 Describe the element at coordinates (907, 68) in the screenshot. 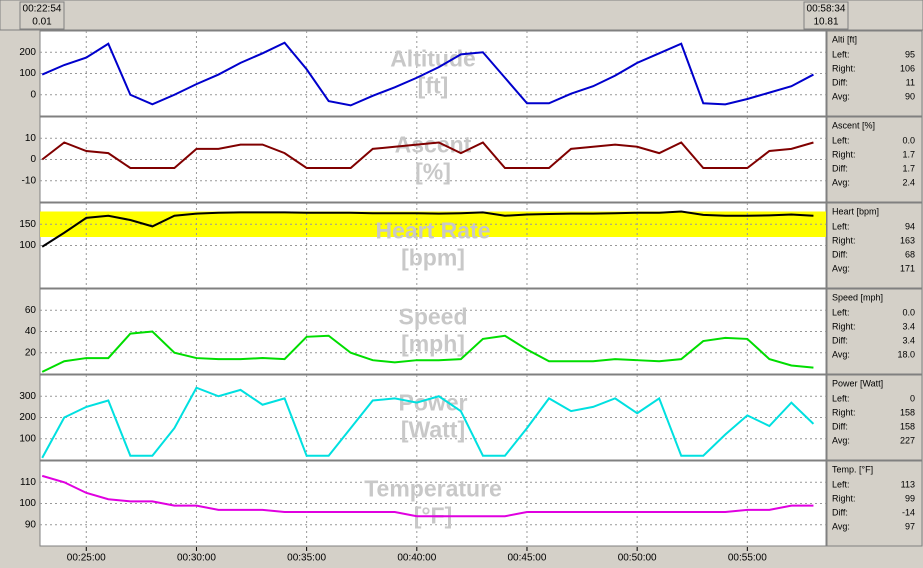

I see `stats-value: 106` at that location.